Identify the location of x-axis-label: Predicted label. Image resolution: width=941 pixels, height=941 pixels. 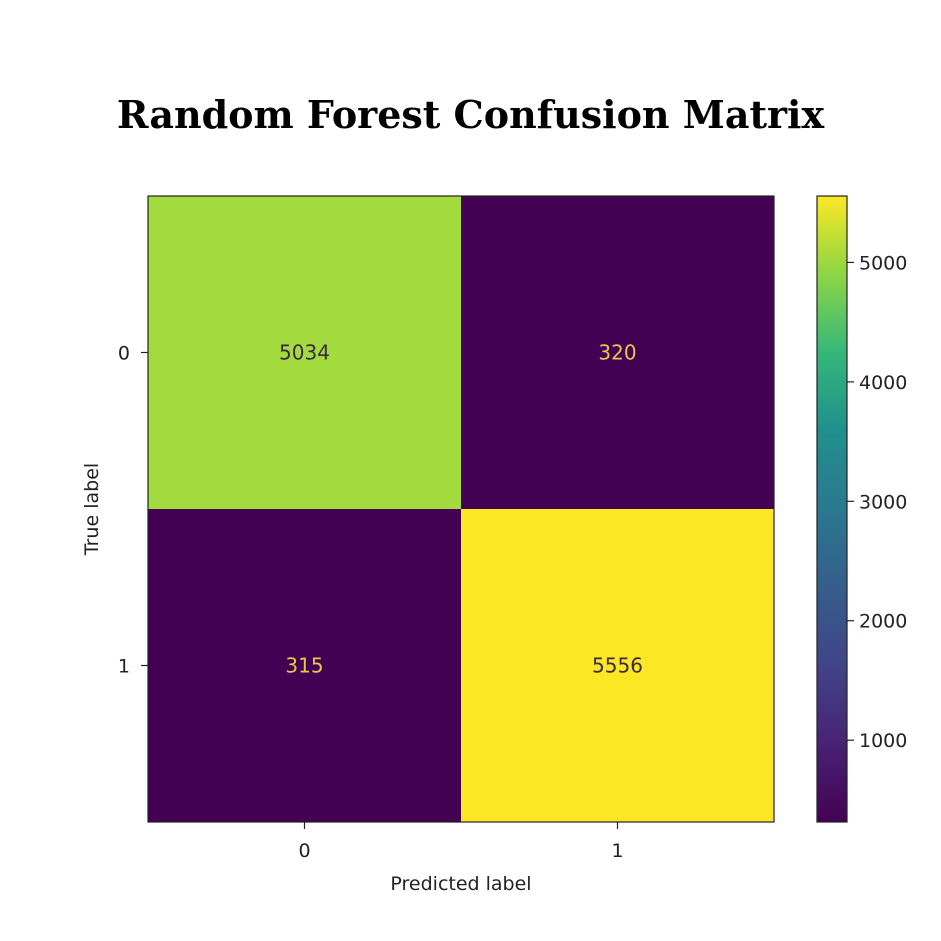
(460, 884).